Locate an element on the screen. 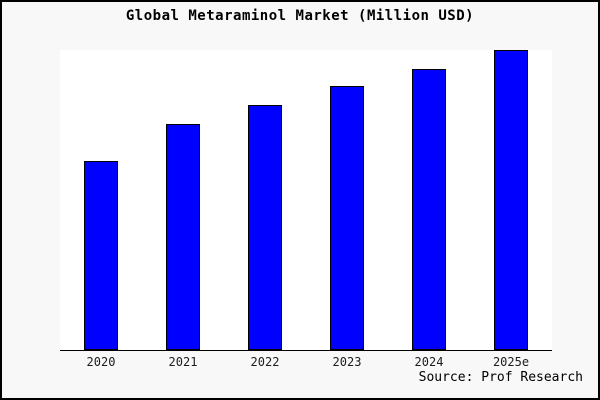  x-tick-label-2024: 2024 is located at coordinates (429, 362).